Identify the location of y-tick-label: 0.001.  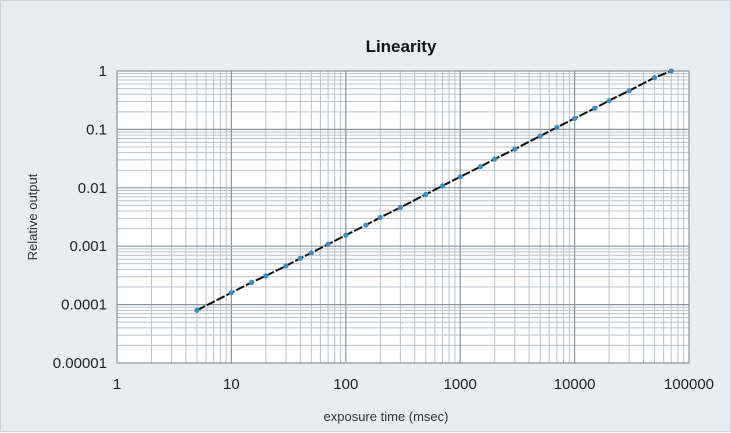
(88, 246).